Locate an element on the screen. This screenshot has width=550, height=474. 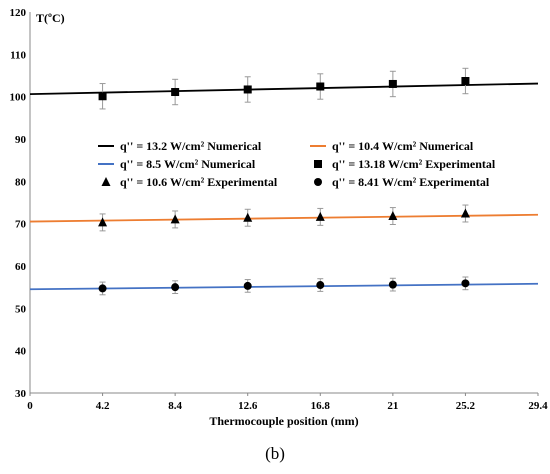
y-tick-label: 100 is located at coordinates (18, 98).